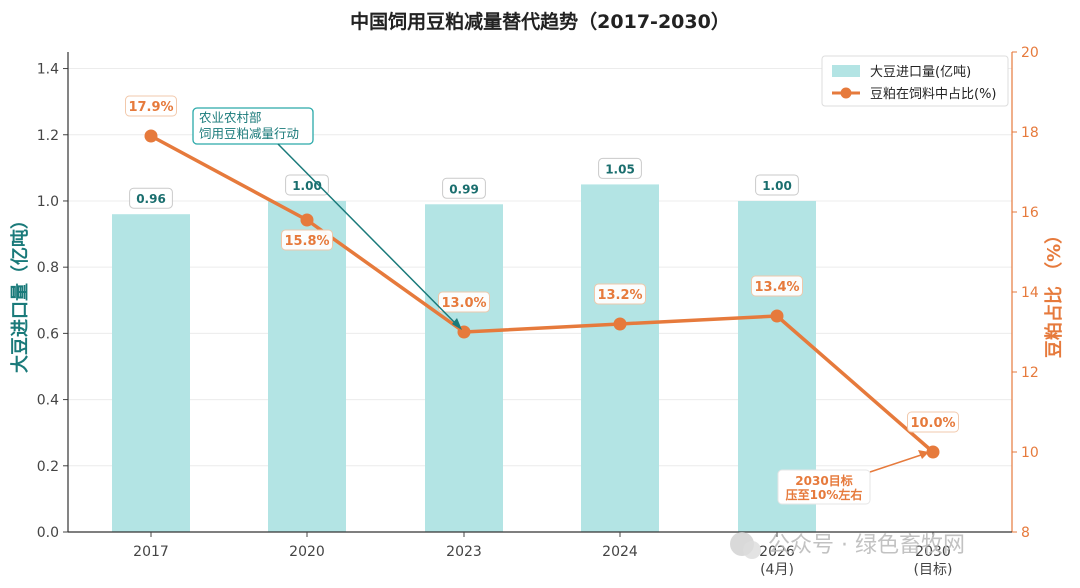 The height and width of the screenshot is (588, 1080). I want to click on line-label-2017: 17.9%, so click(150, 107).